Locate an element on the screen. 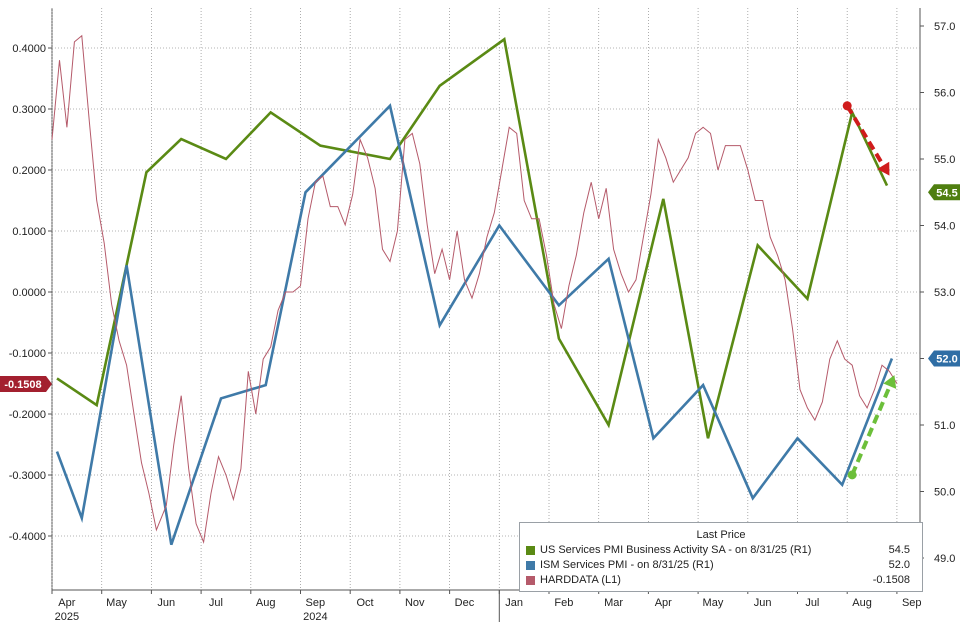 The image size is (960, 623). left-value-badge-text: -0.1508 is located at coordinates (22, 385).